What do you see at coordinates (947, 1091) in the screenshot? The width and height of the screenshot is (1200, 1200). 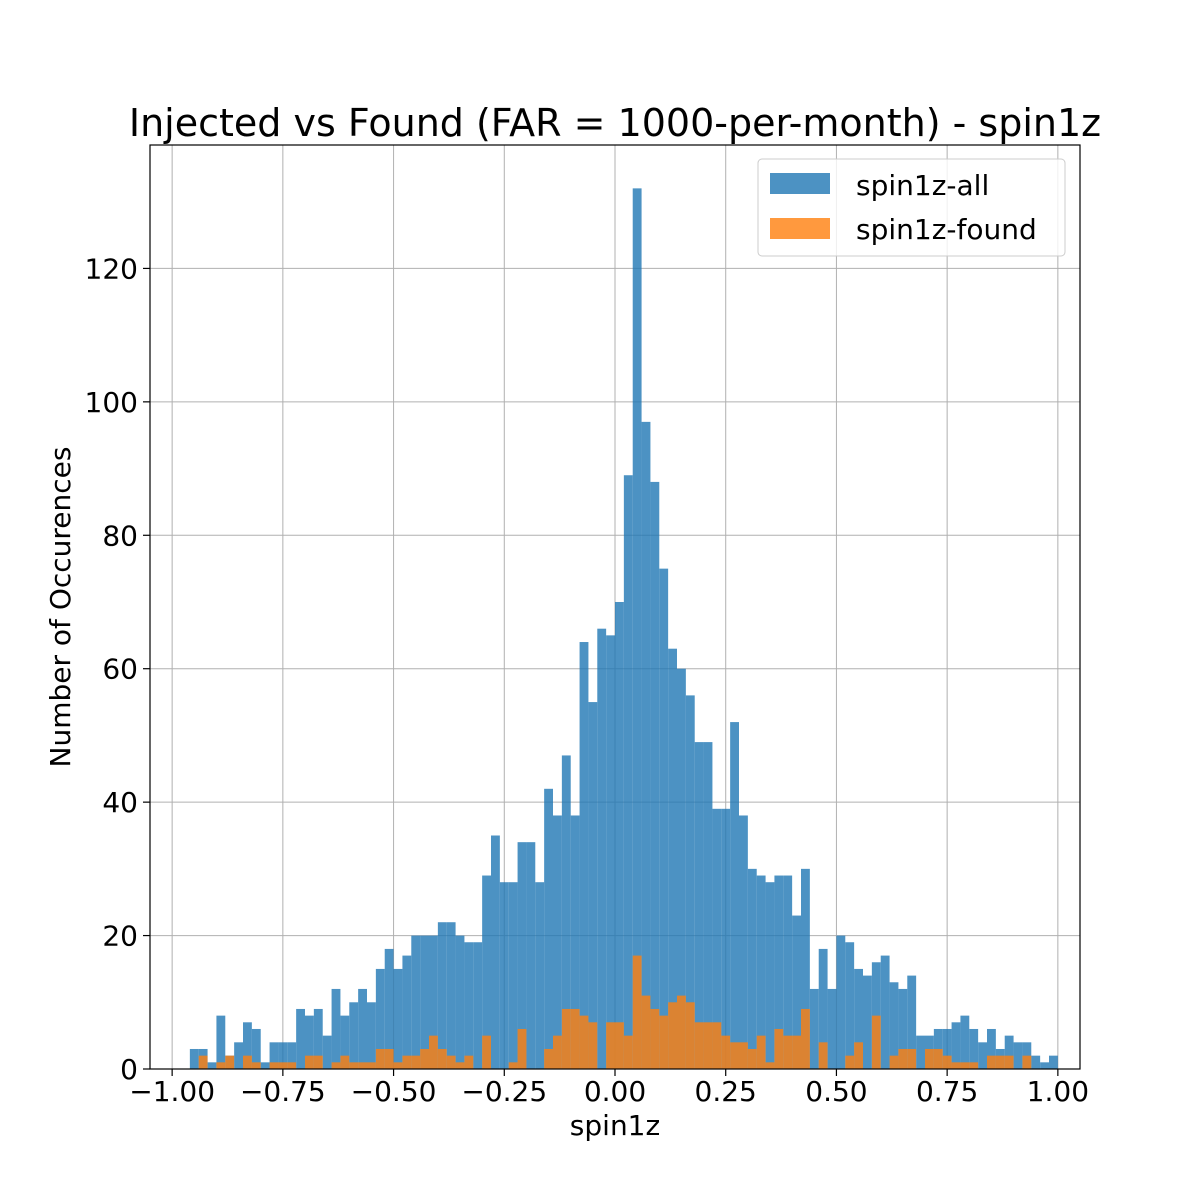 I see `x-tick-label: 0.75` at bounding box center [947, 1091].